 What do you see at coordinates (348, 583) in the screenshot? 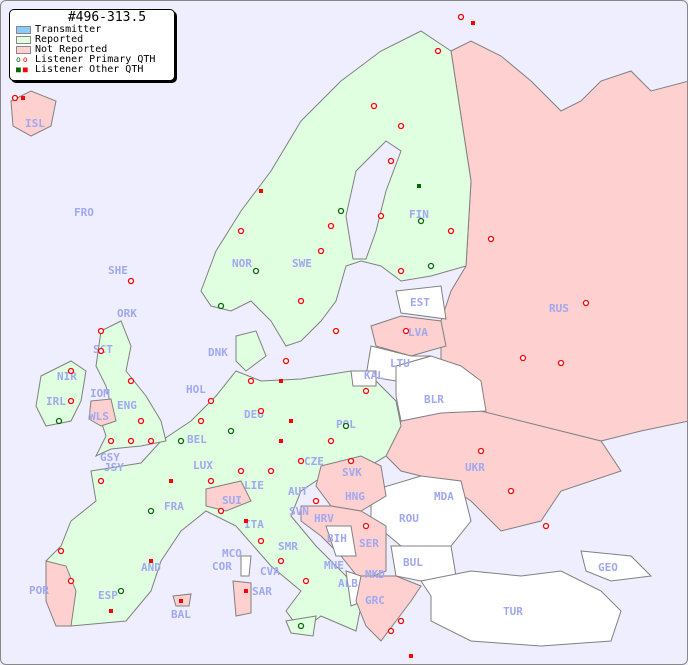
I see `country-label-alb: ALB` at bounding box center [348, 583].